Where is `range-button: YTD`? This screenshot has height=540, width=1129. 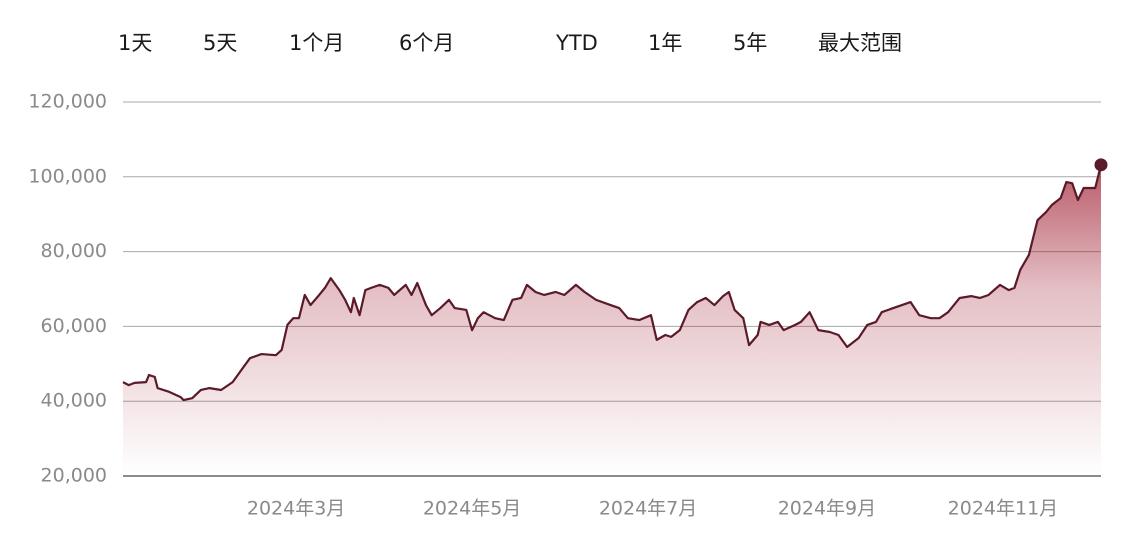 range-button: YTD is located at coordinates (577, 43).